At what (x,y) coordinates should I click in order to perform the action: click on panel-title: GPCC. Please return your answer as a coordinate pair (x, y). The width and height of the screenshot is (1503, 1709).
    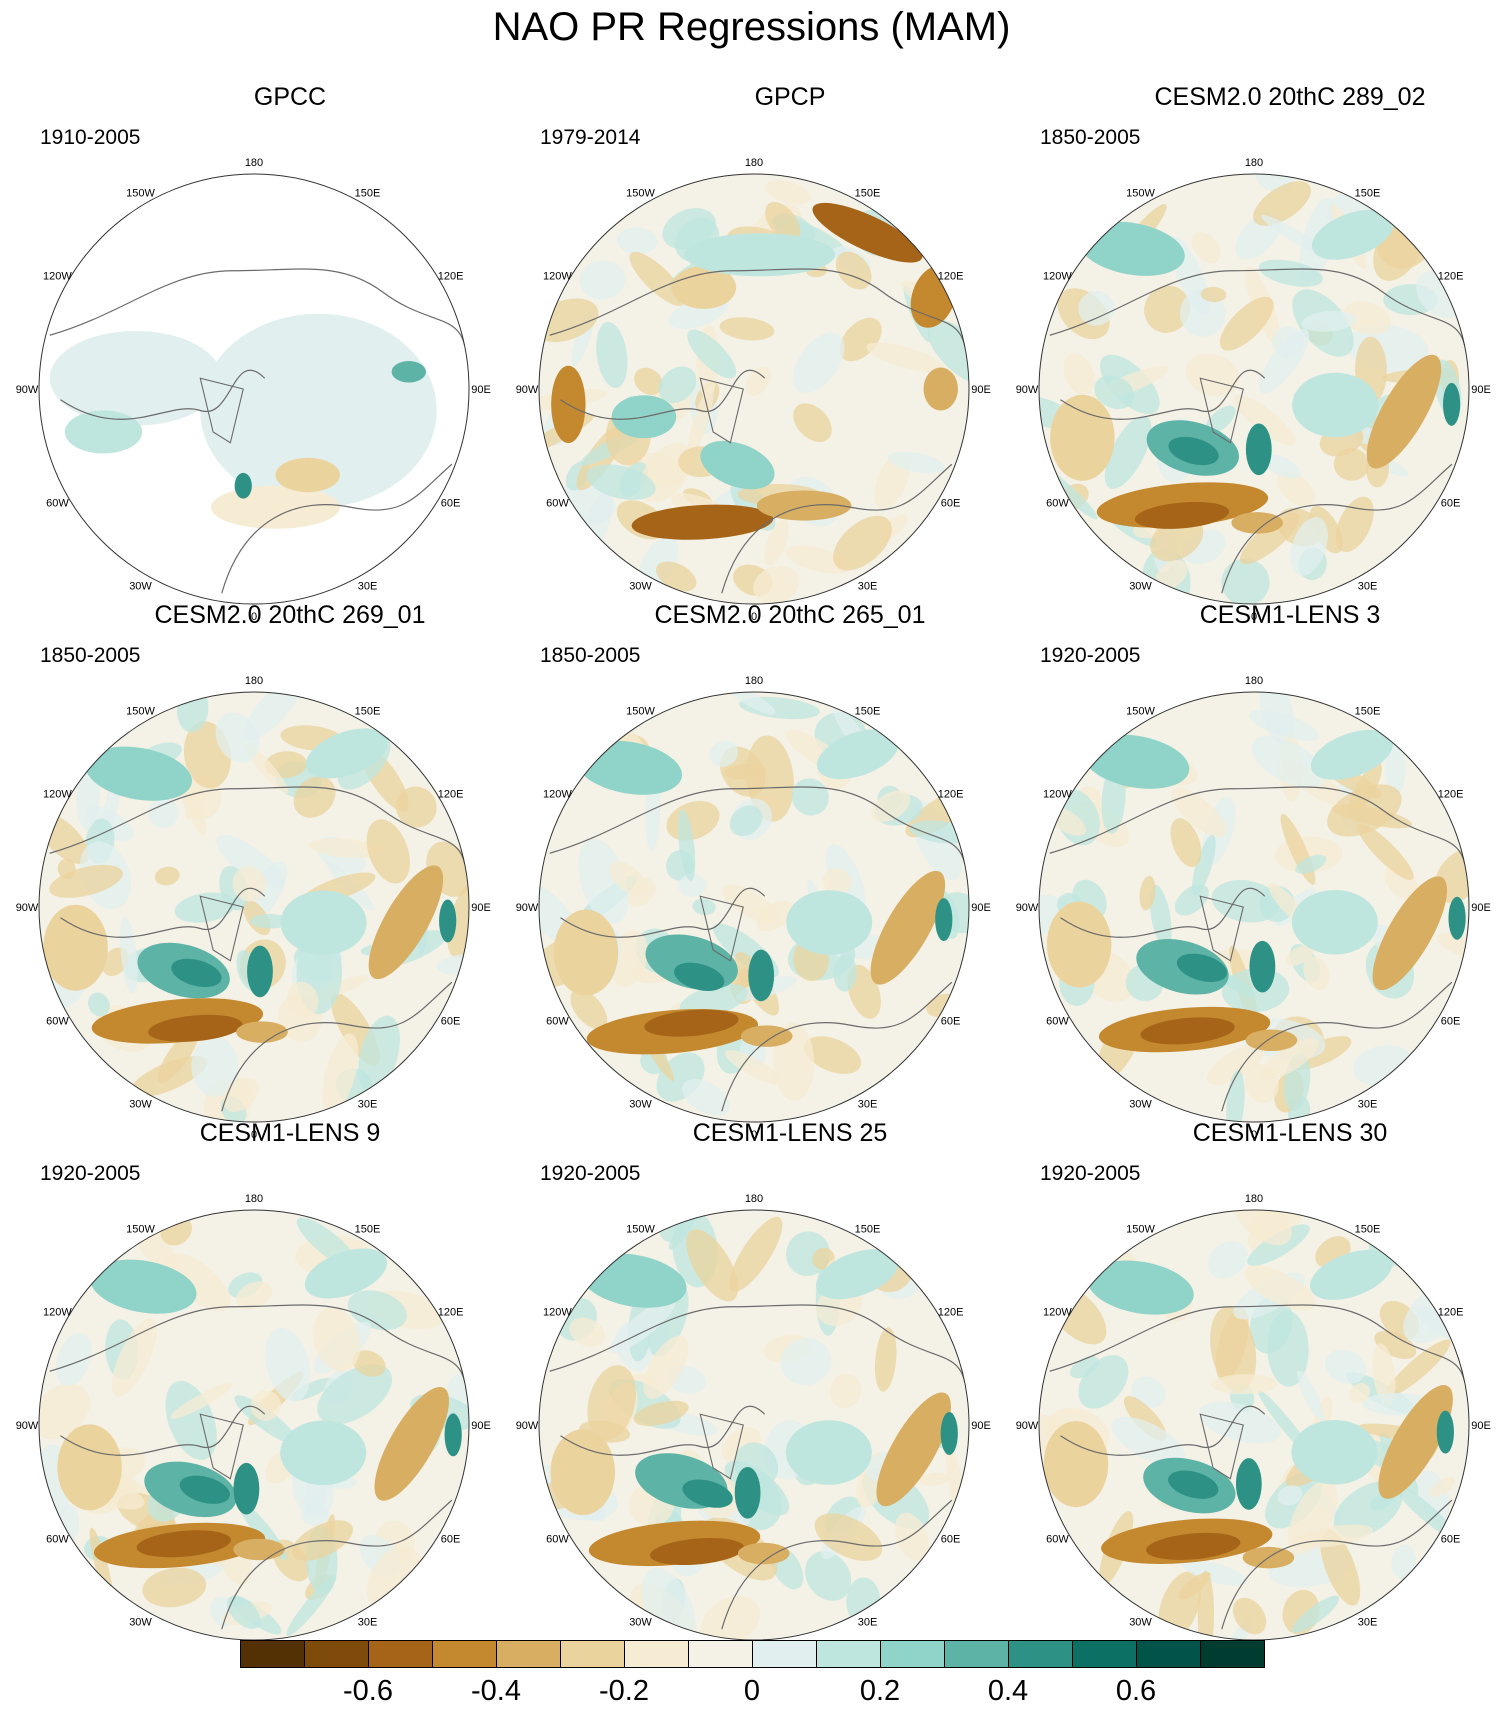
    Looking at the image, I should click on (290, 97).